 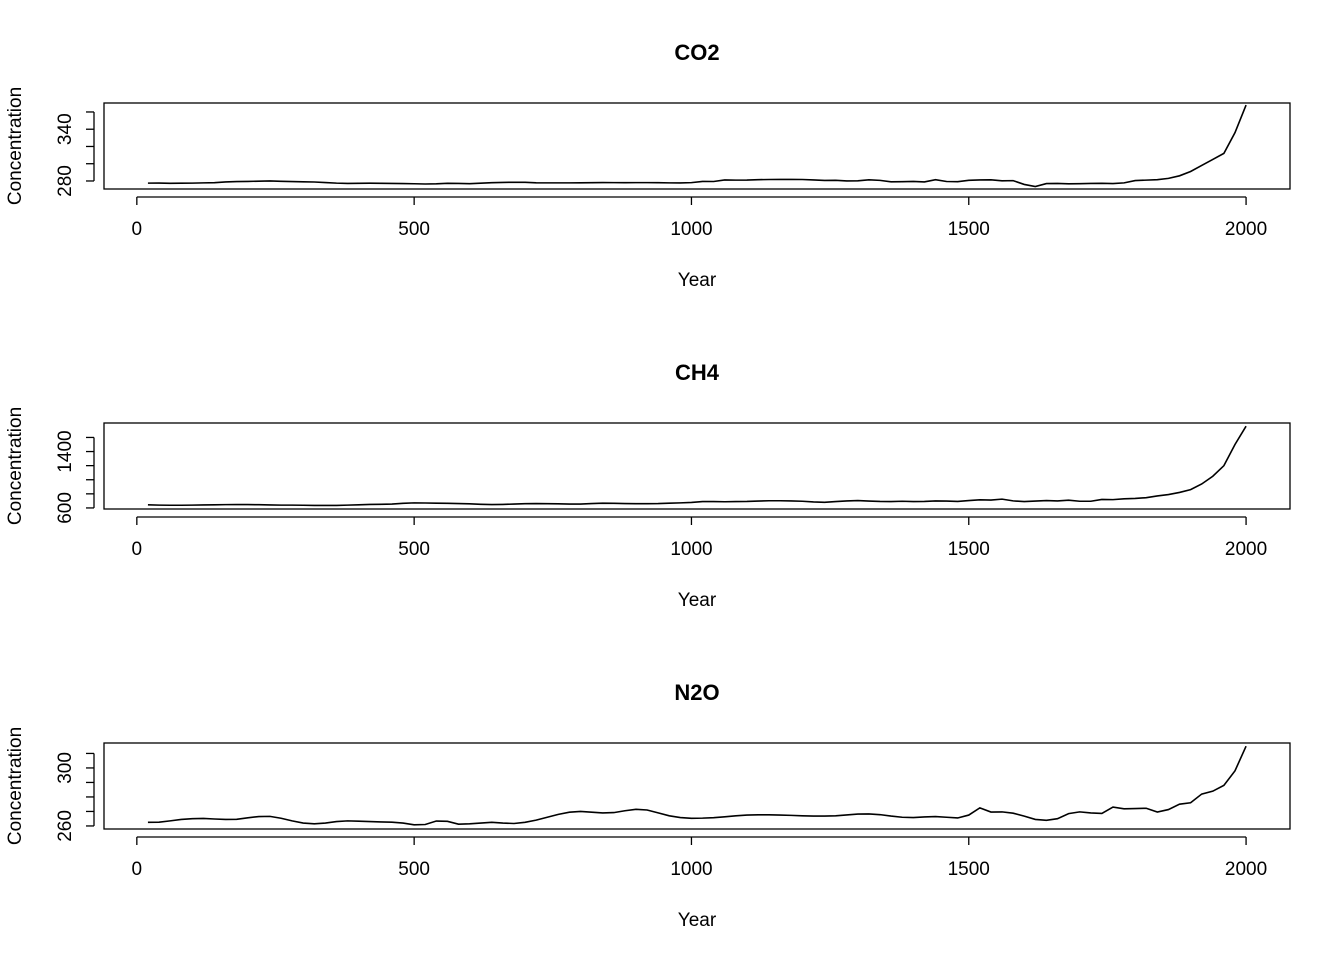 I want to click on y-tick-label: 600, so click(x=65, y=508).